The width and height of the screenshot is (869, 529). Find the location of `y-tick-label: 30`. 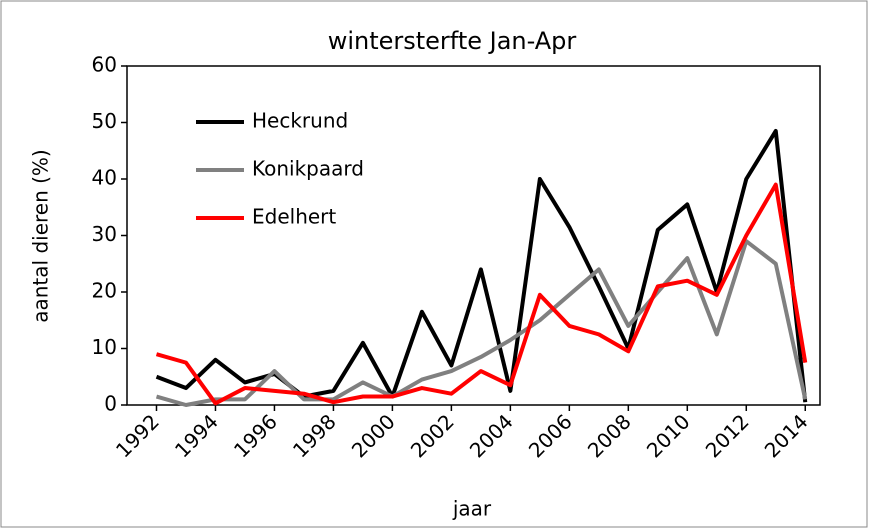

y-tick-label: 30 is located at coordinates (104, 234).